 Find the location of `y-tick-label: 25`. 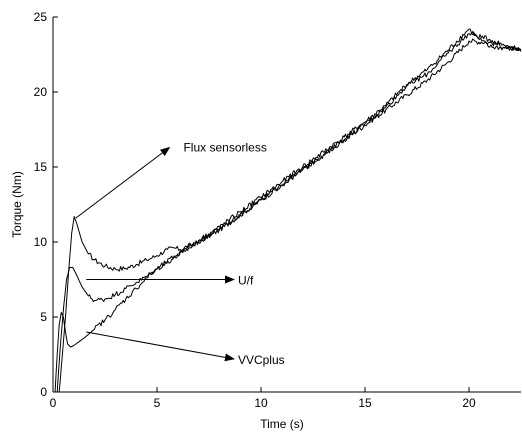

y-tick-label: 25 is located at coordinates (41, 17).